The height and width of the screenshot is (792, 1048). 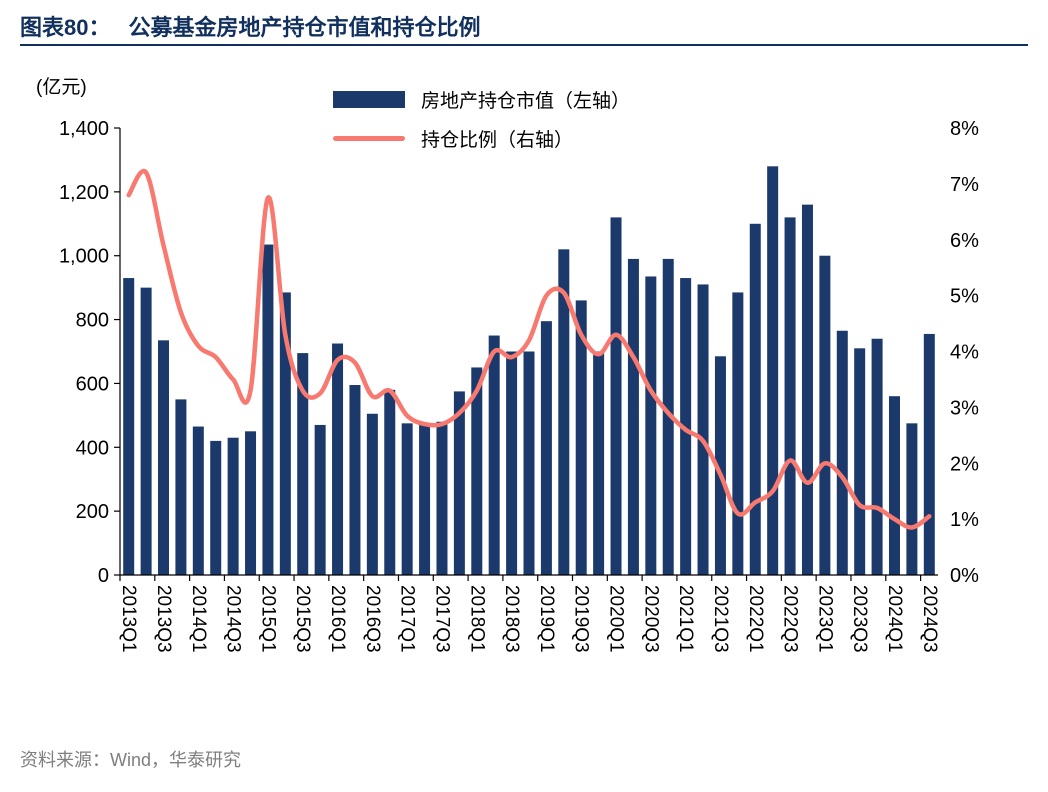 I want to click on left-axis-unit-label: (亿元), so click(x=61, y=87).